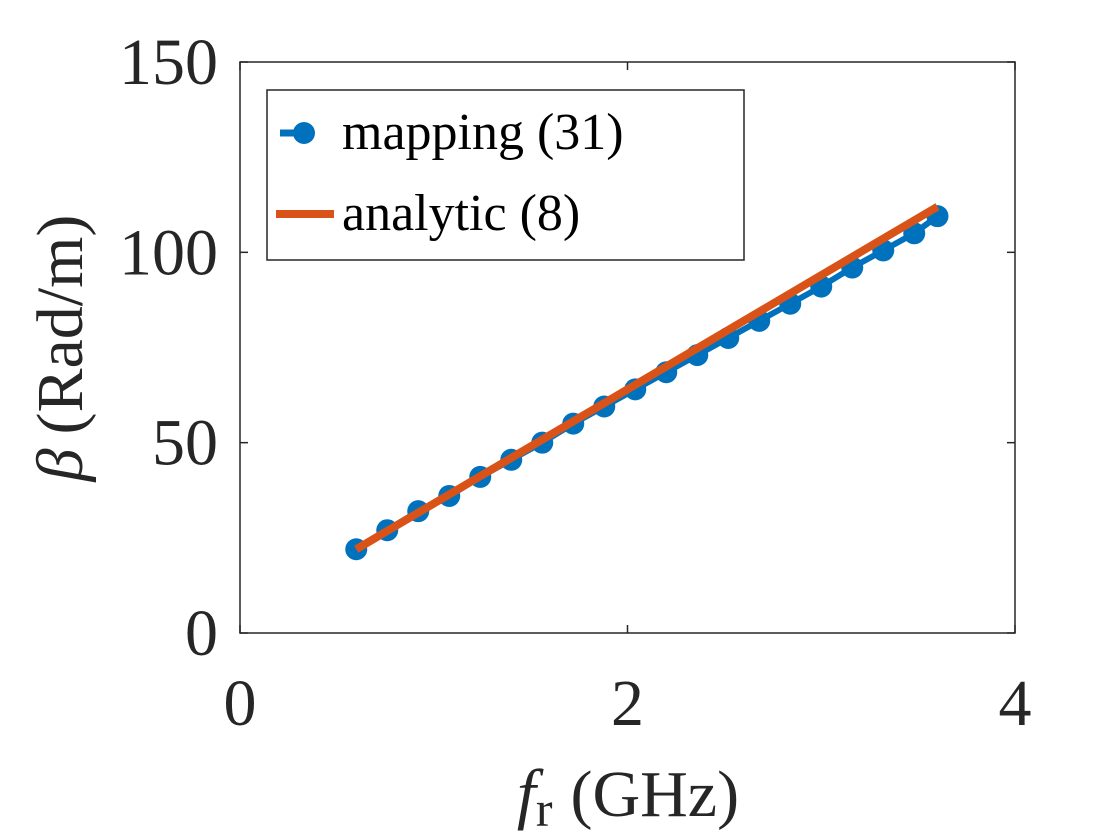 The height and width of the screenshot is (840, 1120). I want to click on x-tick-label: 4, so click(1015, 703).